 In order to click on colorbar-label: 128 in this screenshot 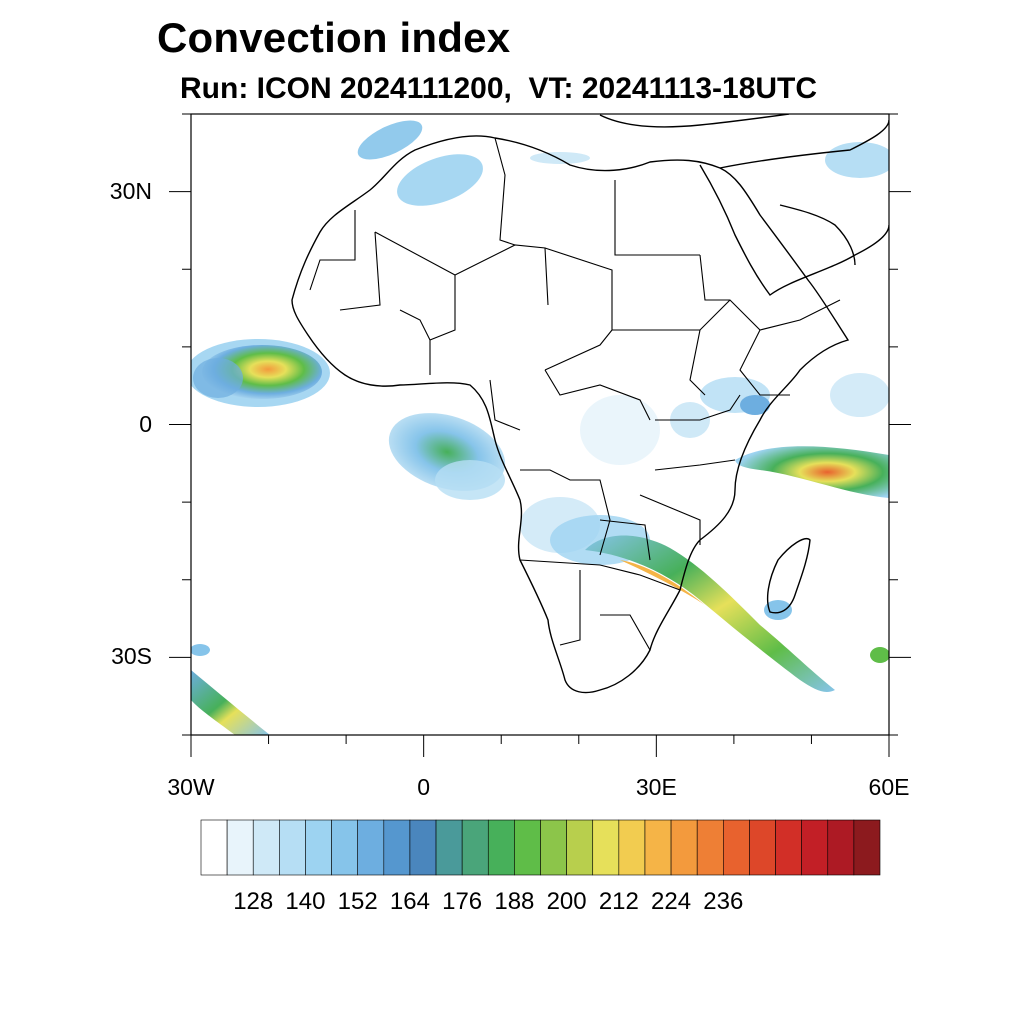, I will do `click(253, 901)`.